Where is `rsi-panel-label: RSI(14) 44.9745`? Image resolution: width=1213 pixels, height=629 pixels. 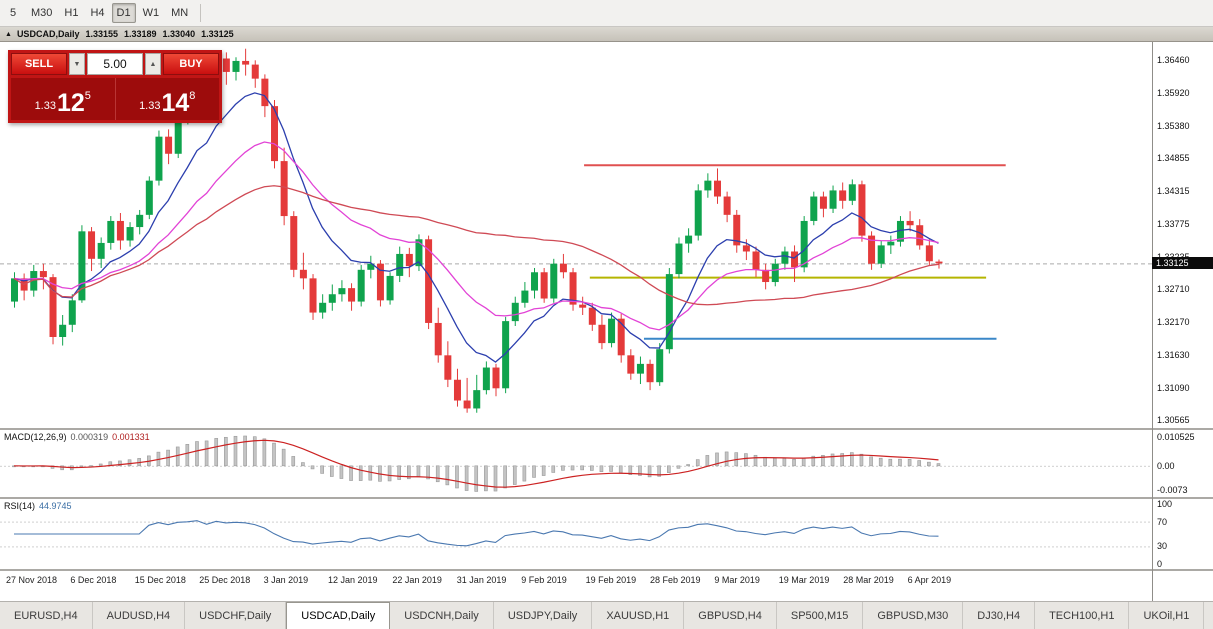
rsi-panel-label: RSI(14) 44.9745 is located at coordinates (38, 506).